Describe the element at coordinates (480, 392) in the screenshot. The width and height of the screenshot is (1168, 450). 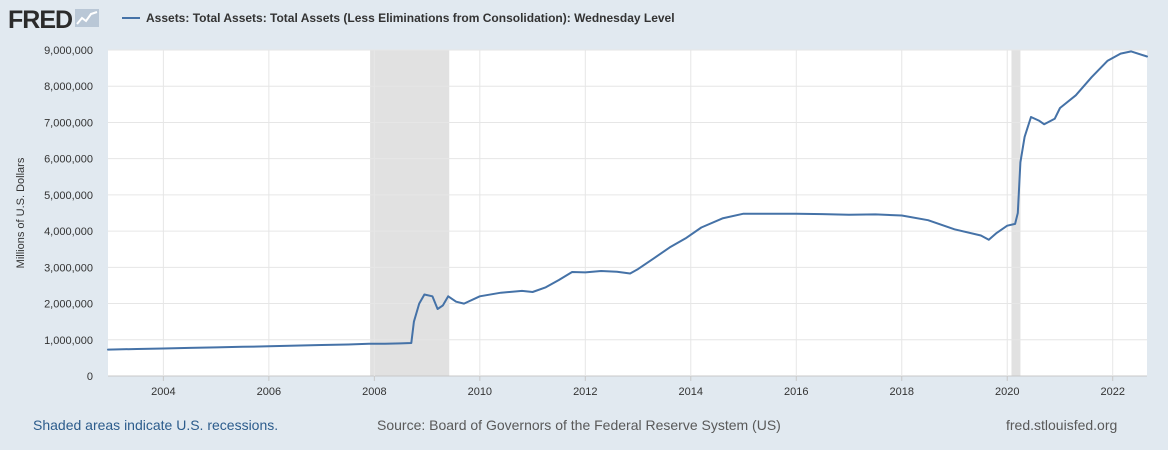
I see `x-tick-label: 2010` at that location.